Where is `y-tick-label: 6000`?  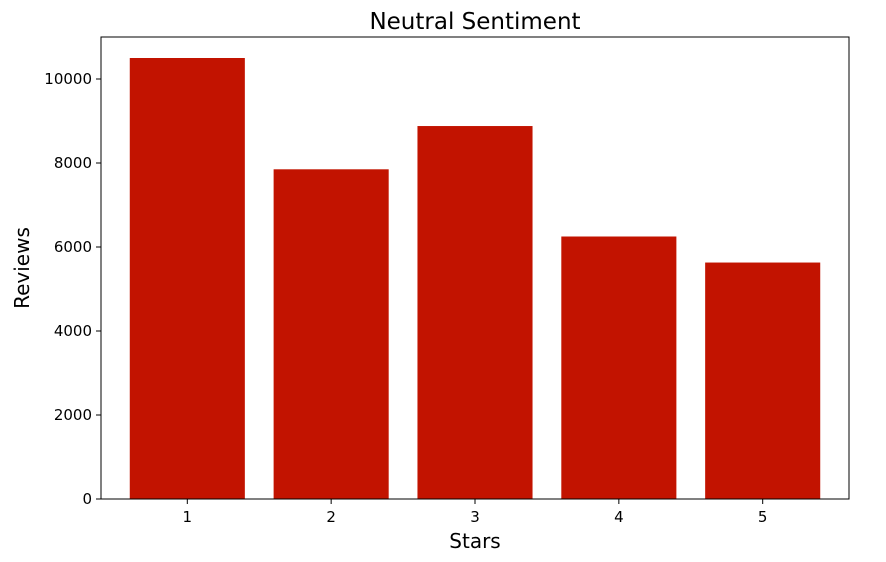 y-tick-label: 6000 is located at coordinates (73, 247).